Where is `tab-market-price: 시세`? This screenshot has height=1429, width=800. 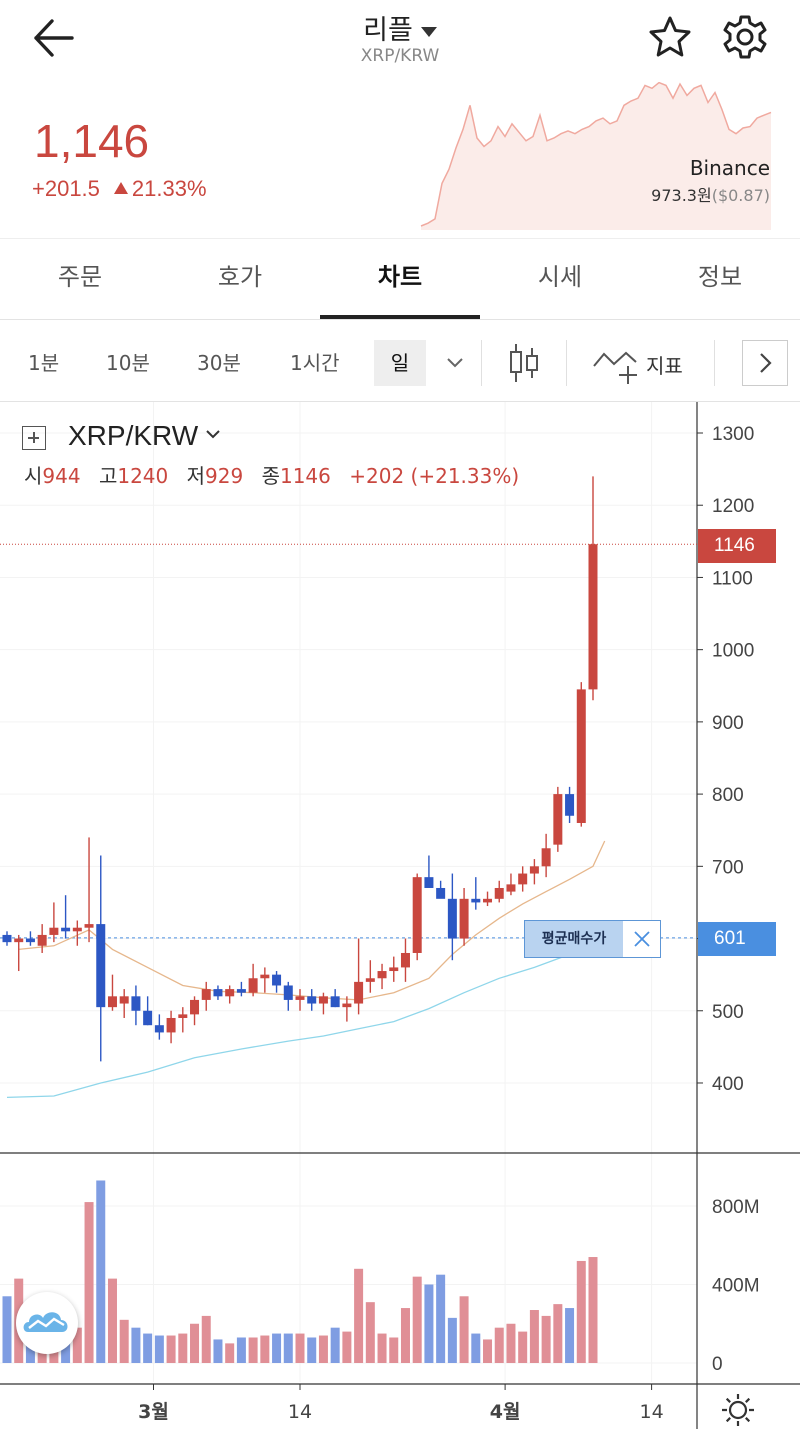
tab-market-price: 시세 is located at coordinates (560, 277).